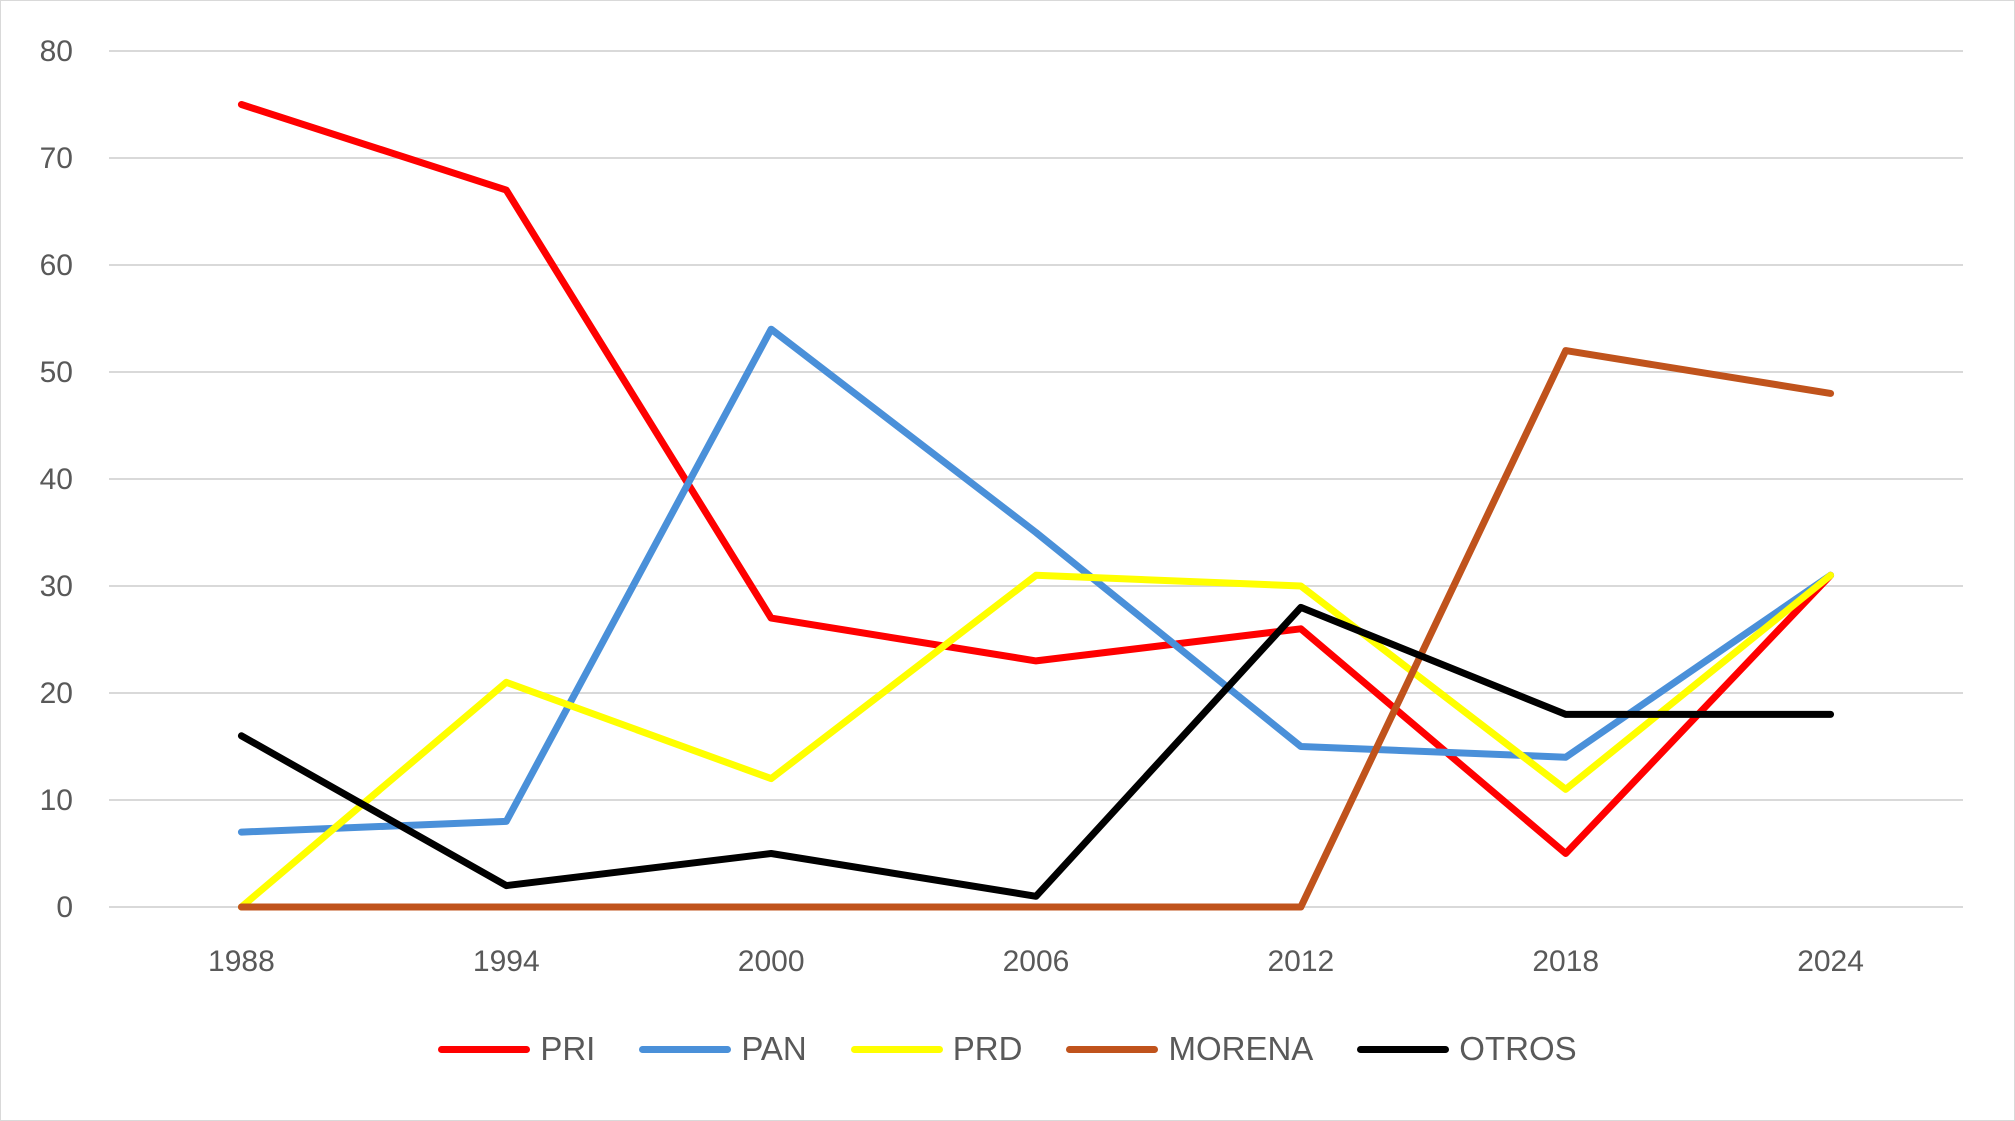 This screenshot has width=2015, height=1121. What do you see at coordinates (56, 693) in the screenshot?
I see `y-tick-label: 20` at bounding box center [56, 693].